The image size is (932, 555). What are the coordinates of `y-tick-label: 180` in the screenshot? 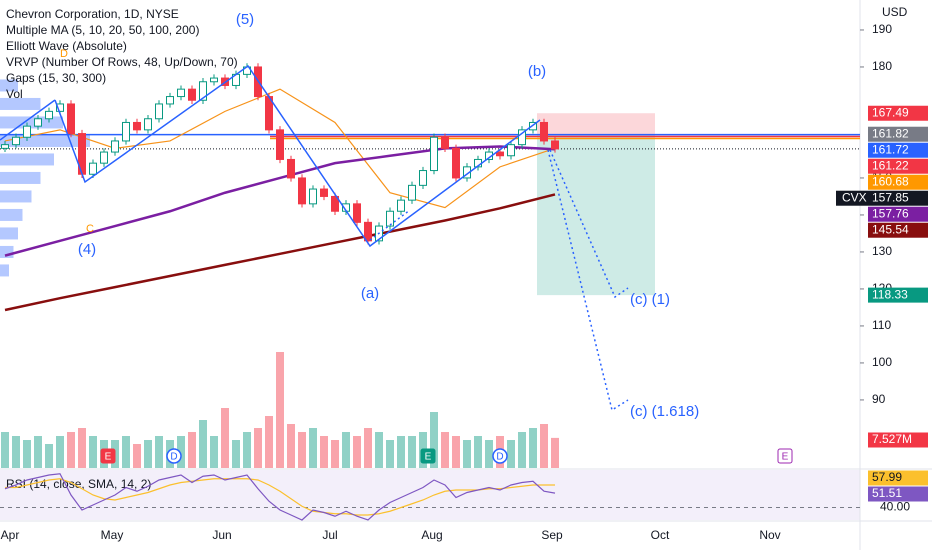 It's located at (882, 66).